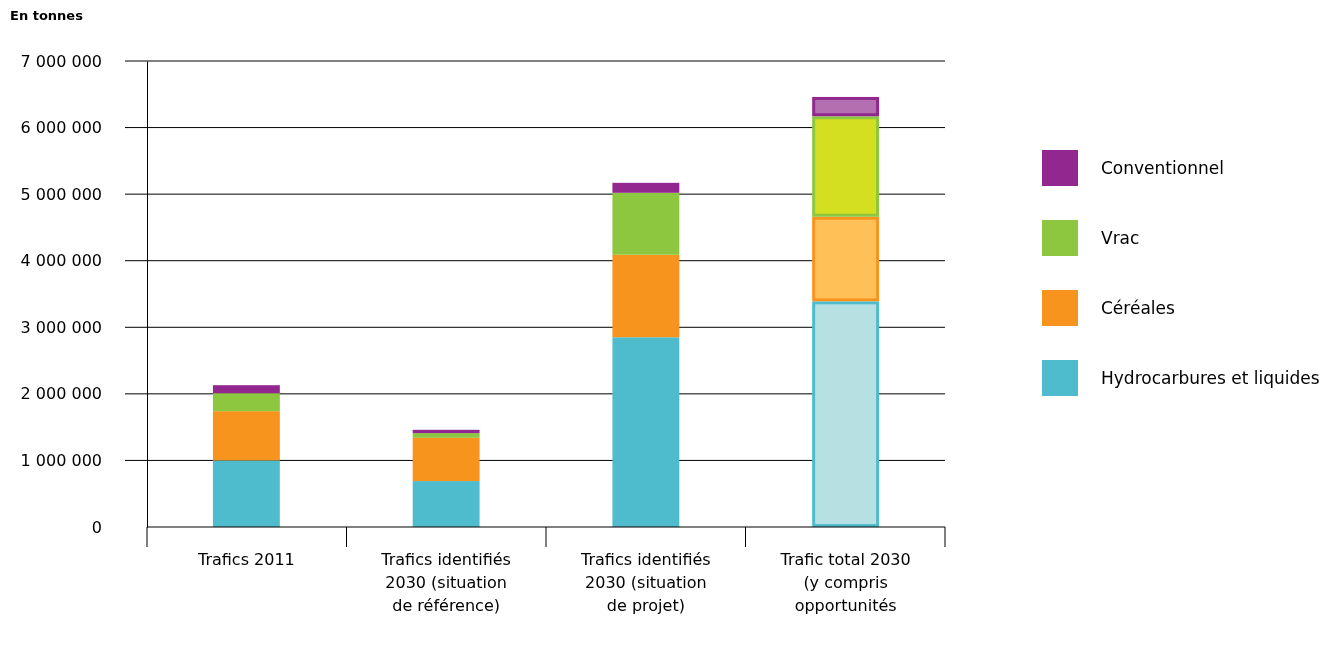 Image resolution: width=1343 pixels, height=655 pixels. What do you see at coordinates (96, 527) in the screenshot?
I see `y-tick-label: 0` at bounding box center [96, 527].